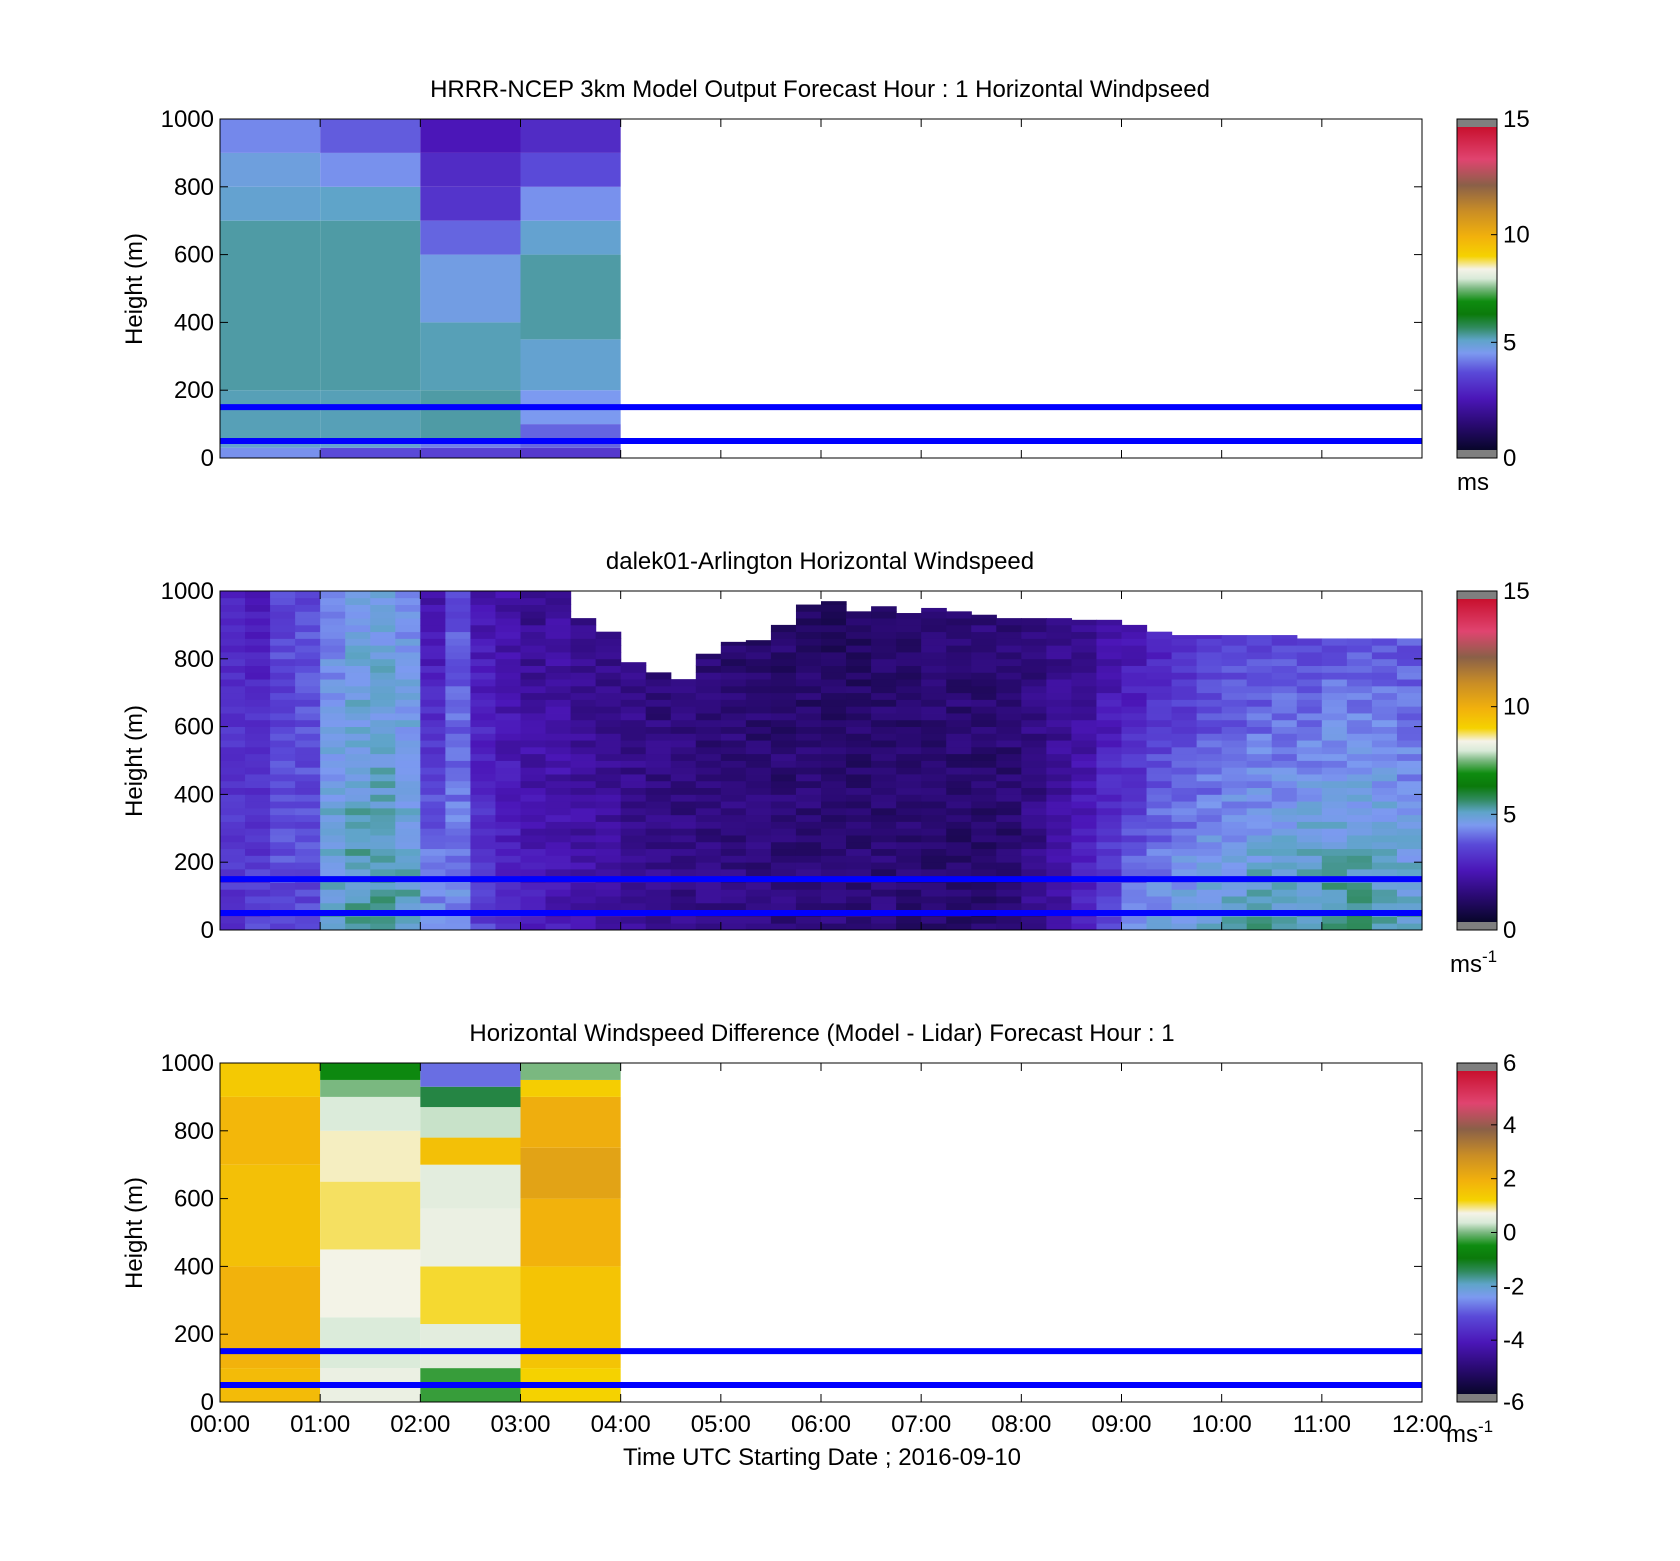 The width and height of the screenshot is (1680, 1561). What do you see at coordinates (320, 1424) in the screenshot?
I see `x-tick-label: 01:00` at bounding box center [320, 1424].